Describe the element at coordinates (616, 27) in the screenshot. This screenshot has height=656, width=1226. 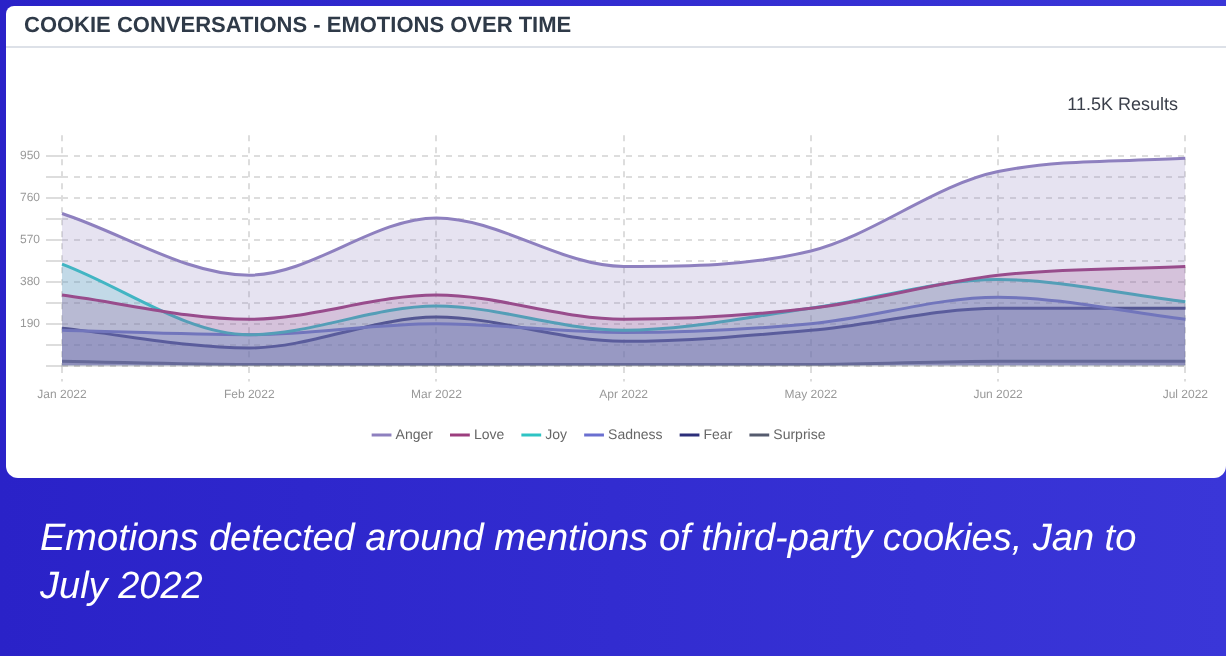
I see `chart-title: COOKIE CONVERSATIONS - EMOTIONS OVER TIME` at that location.